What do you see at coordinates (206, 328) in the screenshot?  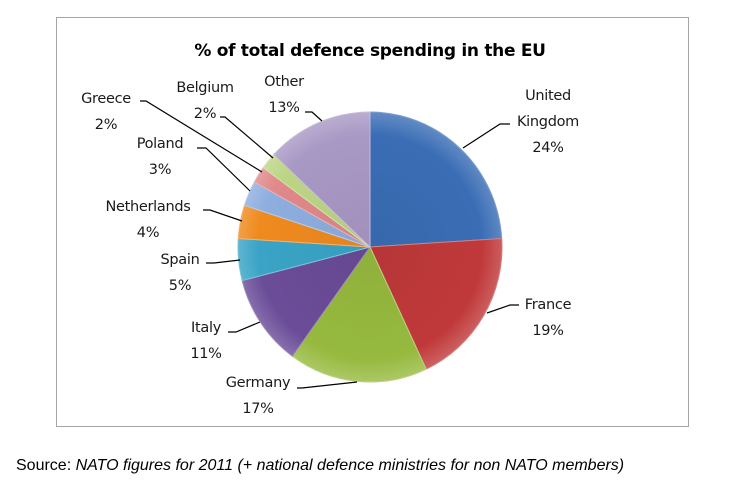 I see `slice-label: Italy` at bounding box center [206, 328].